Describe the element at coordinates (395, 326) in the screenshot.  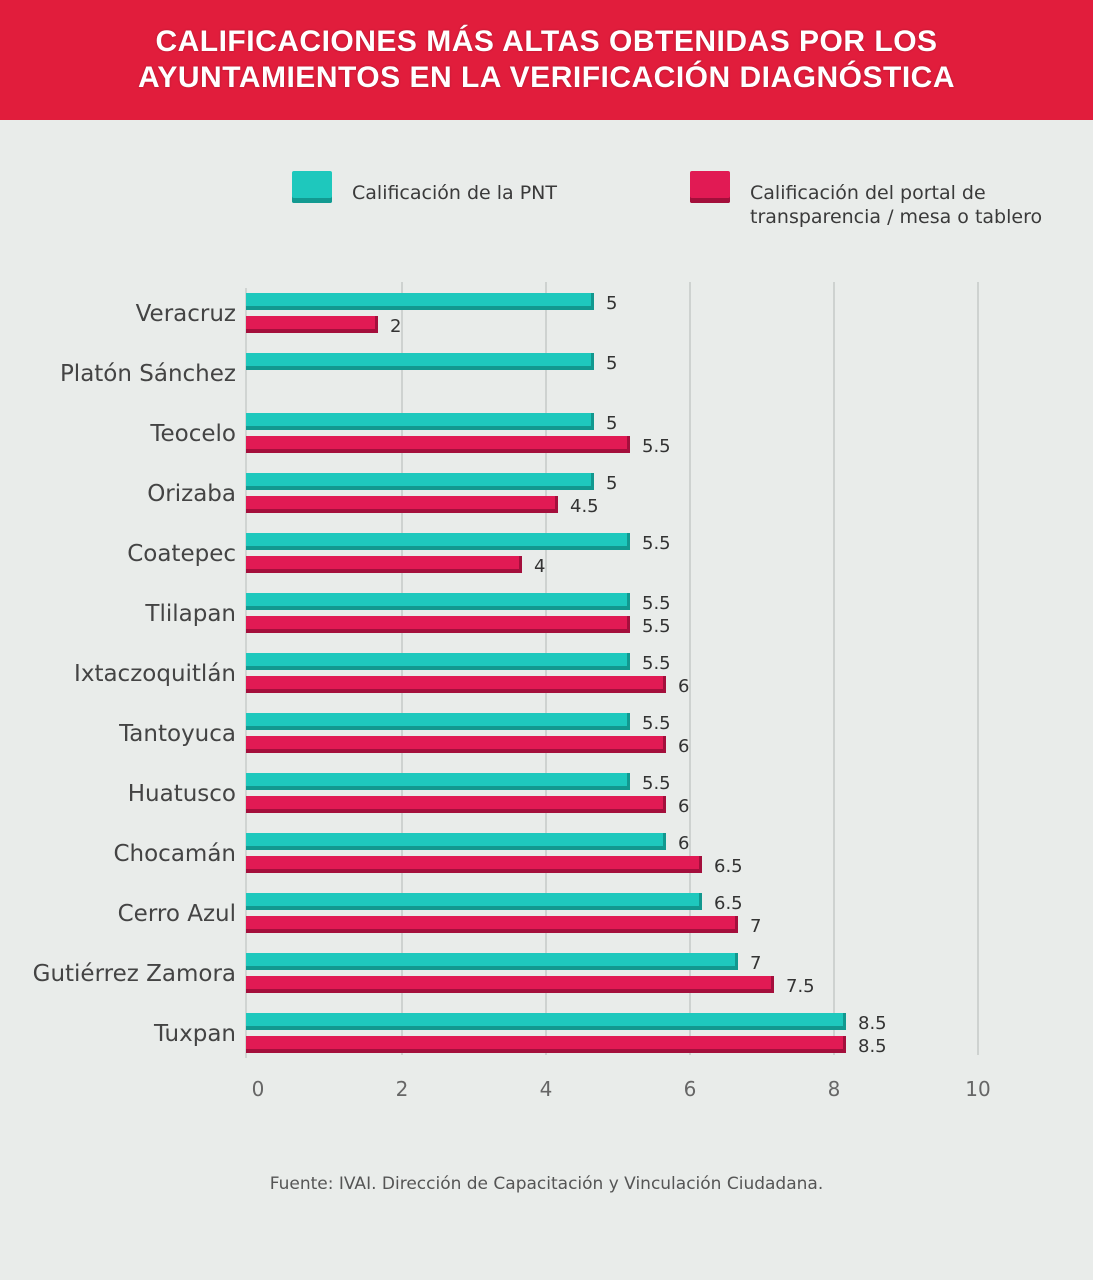
I see `data-label: 2` at that location.